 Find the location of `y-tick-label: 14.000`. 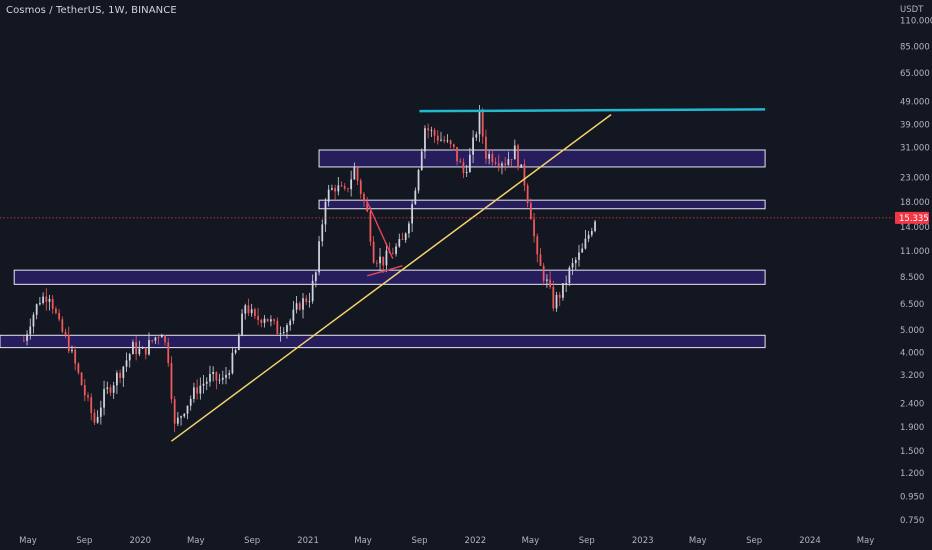

y-tick-label: 14.000 is located at coordinates (915, 228).